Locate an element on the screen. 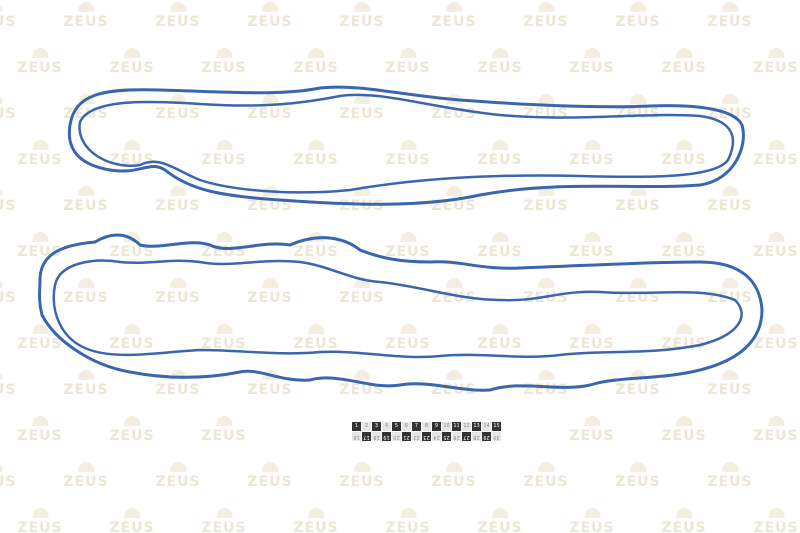 This screenshot has height=533, width=800. ruler-cell: 9 is located at coordinates (436, 426).